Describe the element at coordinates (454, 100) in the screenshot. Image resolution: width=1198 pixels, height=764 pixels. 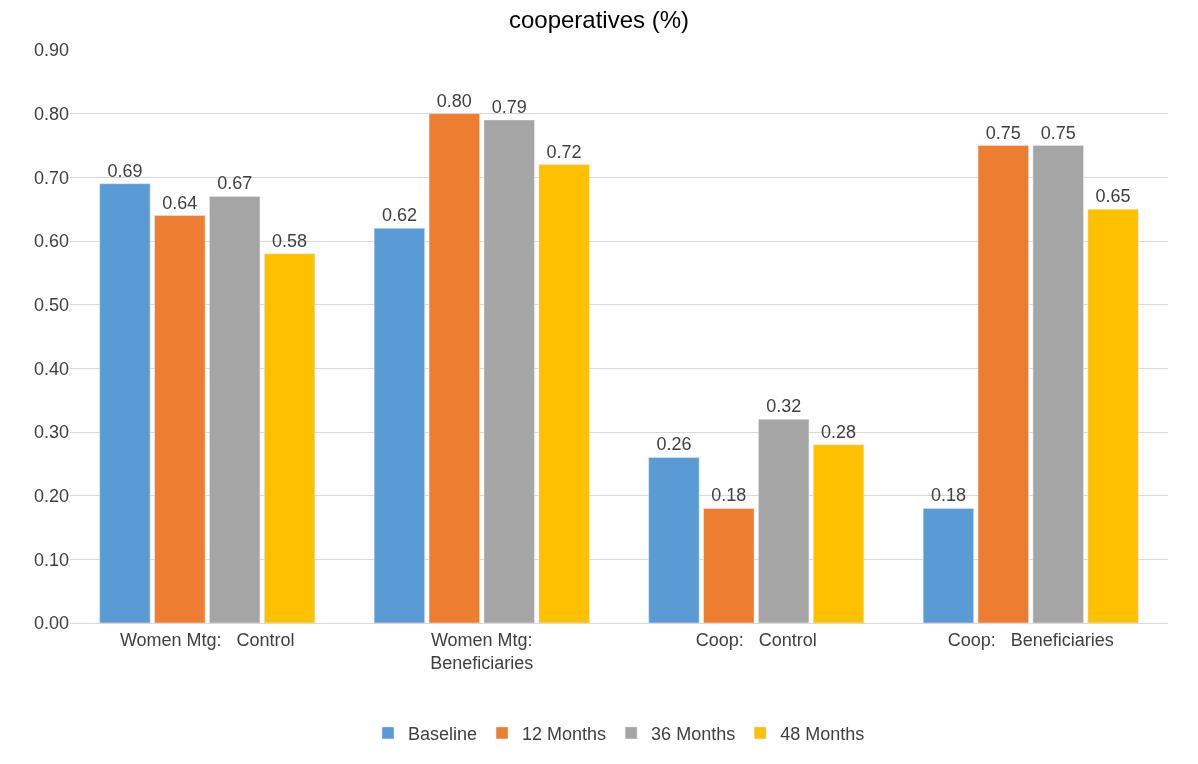
I see `data-label: 0.80` at that location.